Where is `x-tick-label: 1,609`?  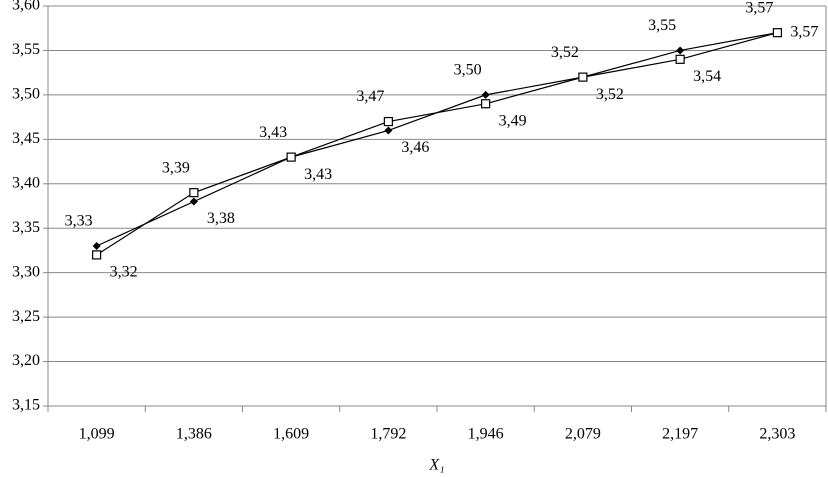
x-tick-label: 1,609 is located at coordinates (291, 434).